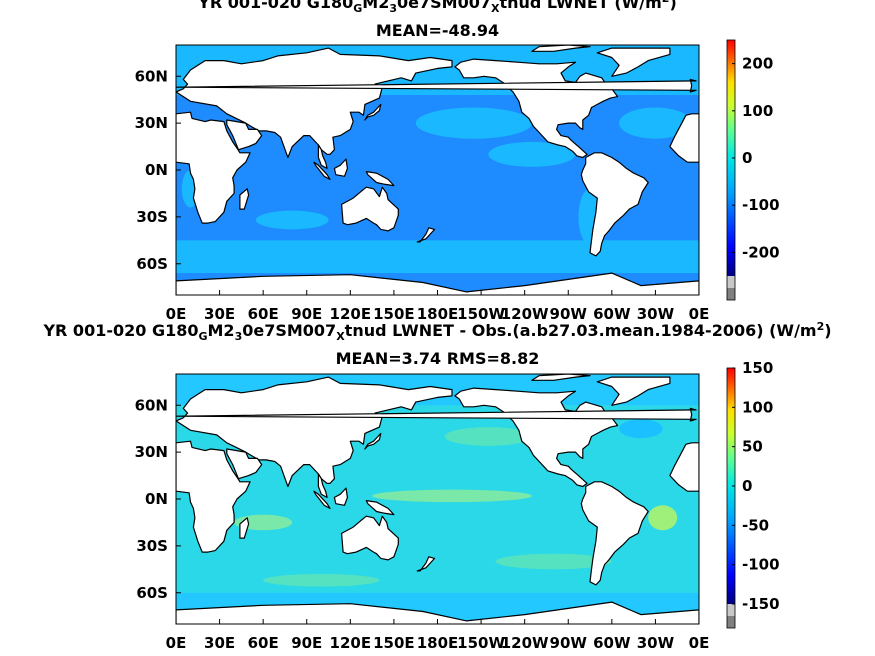 This screenshot has height=656, width=875. I want to click on map2-ytick-label: 0N, so click(156, 499).